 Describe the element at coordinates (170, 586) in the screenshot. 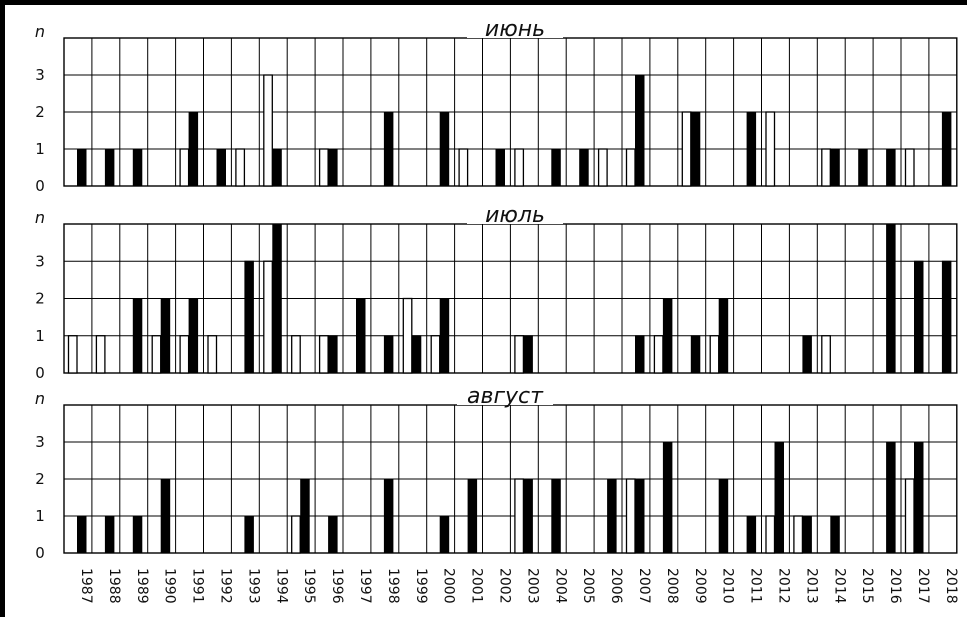

I see `x-tick-label: 1990` at that location.